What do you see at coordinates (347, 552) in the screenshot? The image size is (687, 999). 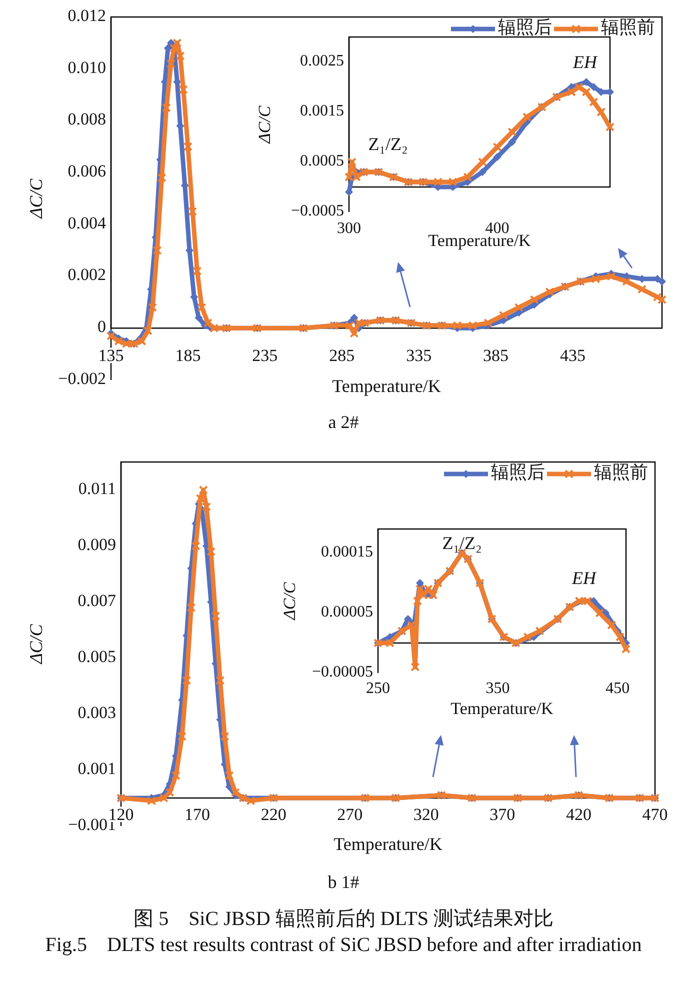 I see `y-tick-label: 0.00015` at bounding box center [347, 552].